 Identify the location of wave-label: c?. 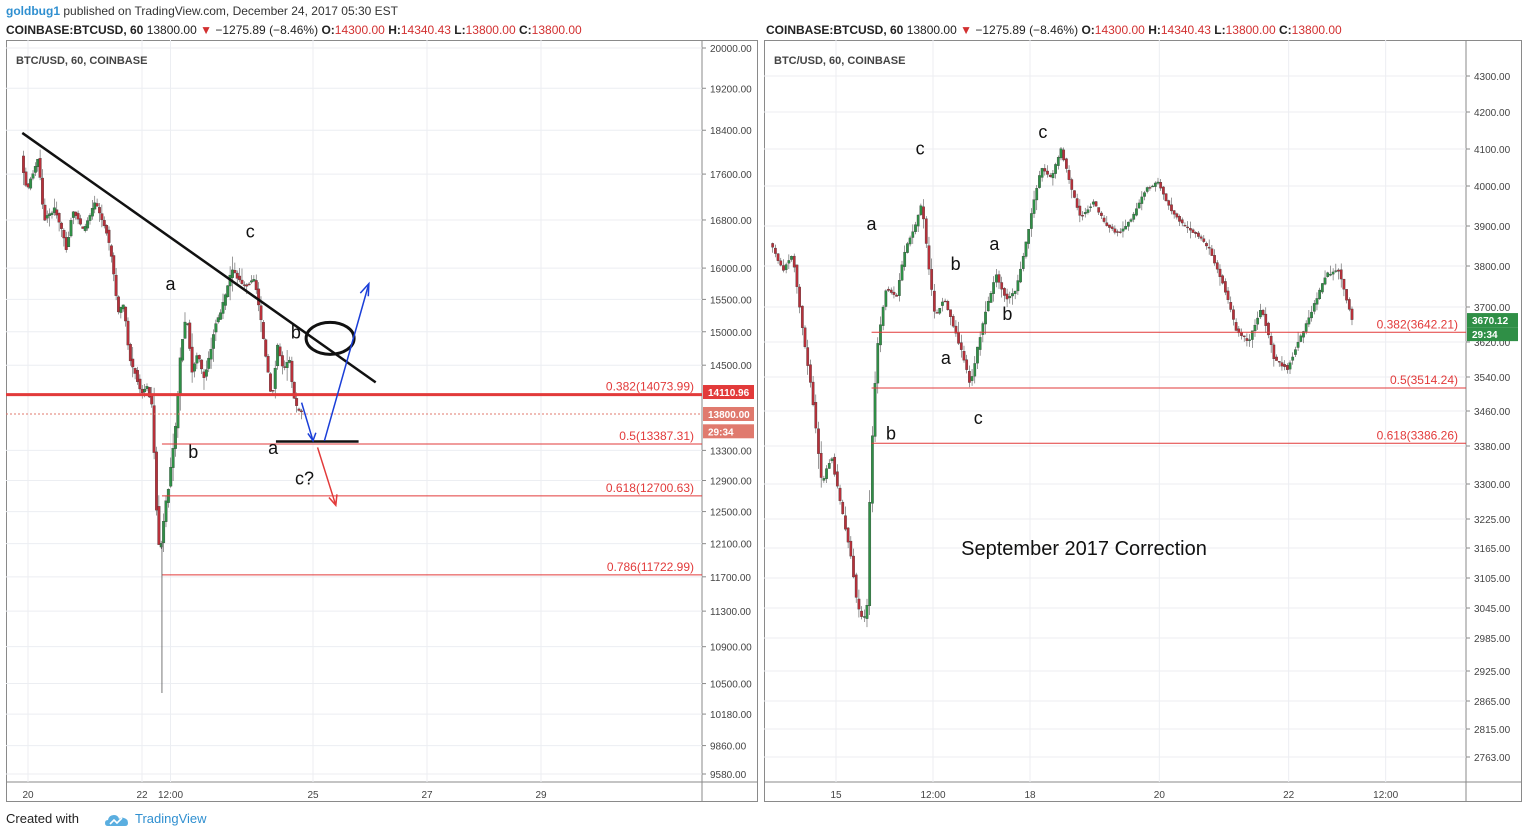
(304, 478).